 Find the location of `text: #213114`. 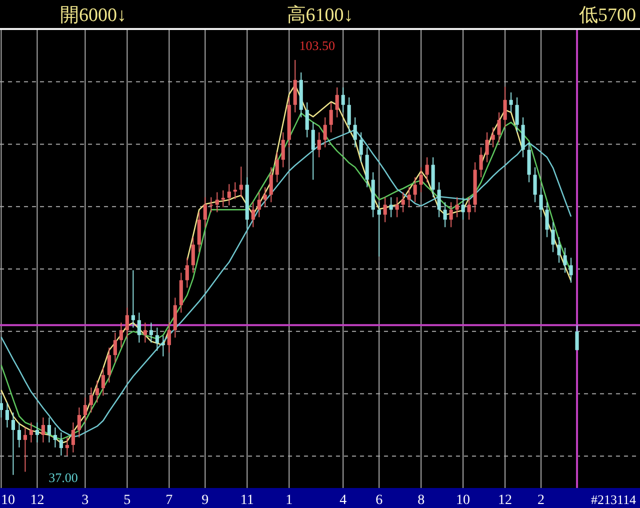

text: #213114 is located at coordinates (613, 499).